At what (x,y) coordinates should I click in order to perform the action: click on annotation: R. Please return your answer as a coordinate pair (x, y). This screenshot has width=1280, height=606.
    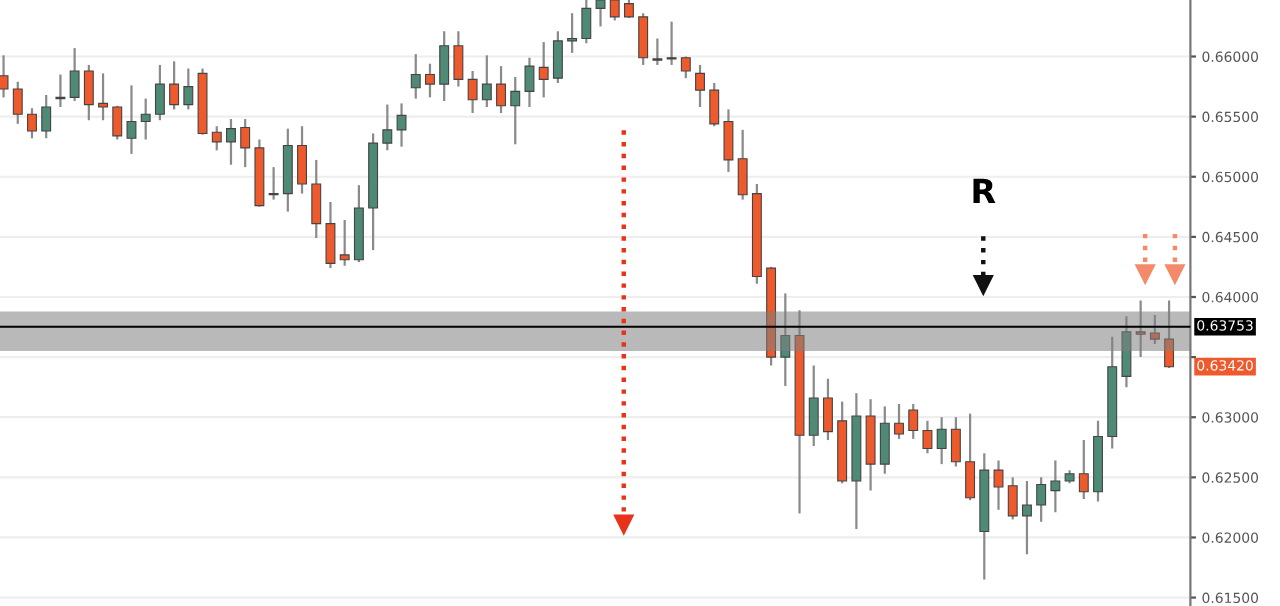
    Looking at the image, I should click on (984, 191).